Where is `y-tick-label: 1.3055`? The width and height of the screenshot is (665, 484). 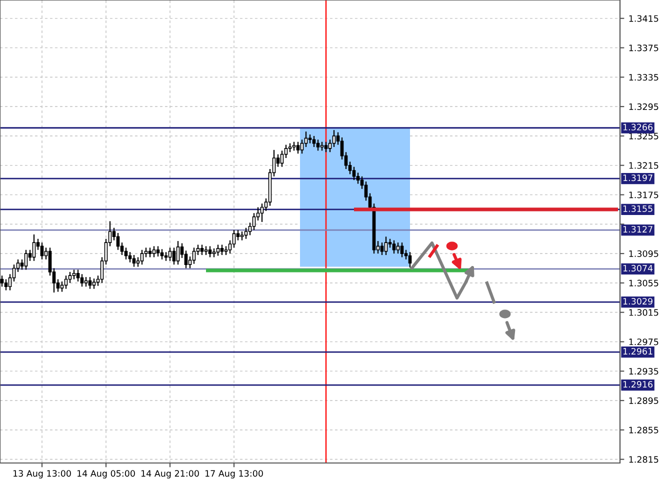
y-tick-label: 1.3055 is located at coordinates (643, 283).